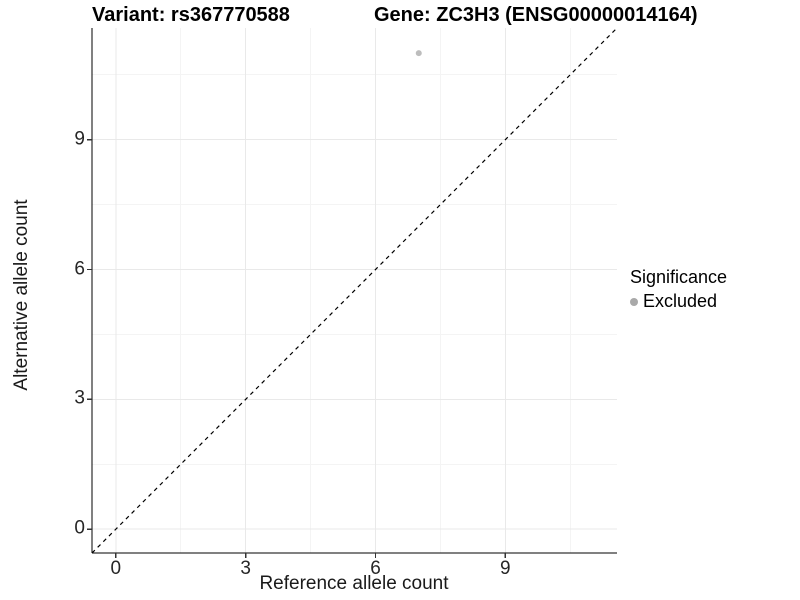 The width and height of the screenshot is (800, 600). I want to click on legend-point-icon, so click(634, 301).